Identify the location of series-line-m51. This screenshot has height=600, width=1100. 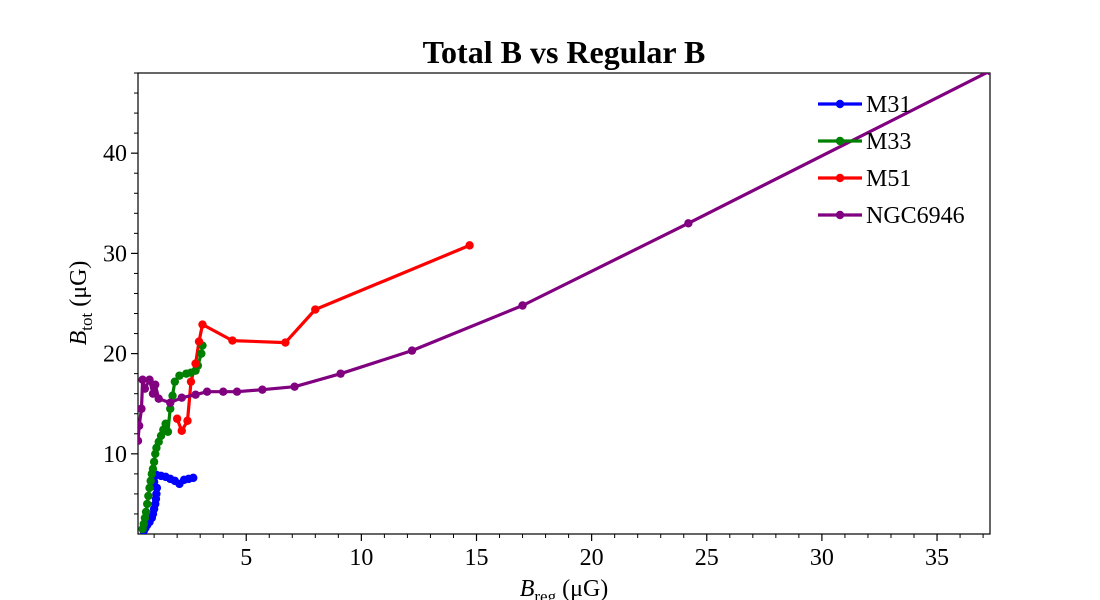
(323, 338).